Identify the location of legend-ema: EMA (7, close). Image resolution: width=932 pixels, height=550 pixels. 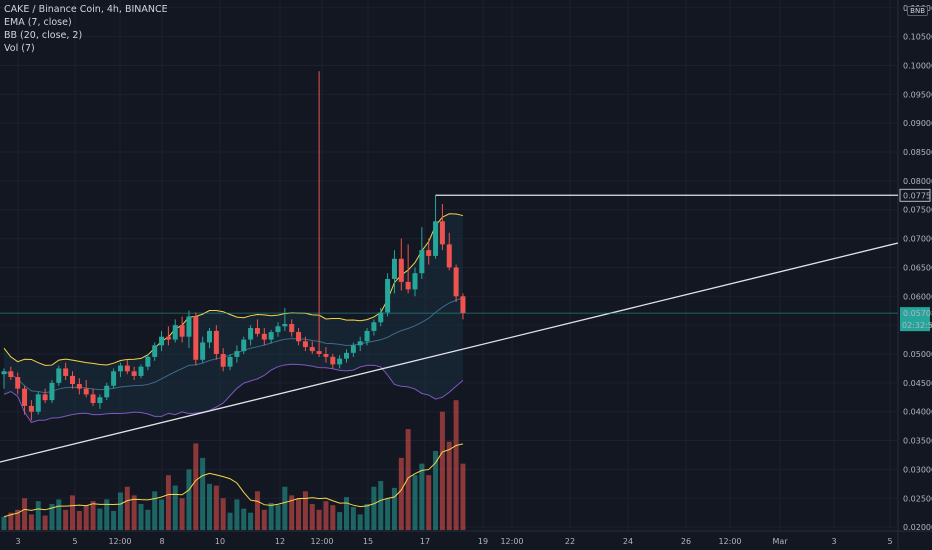
(38, 22).